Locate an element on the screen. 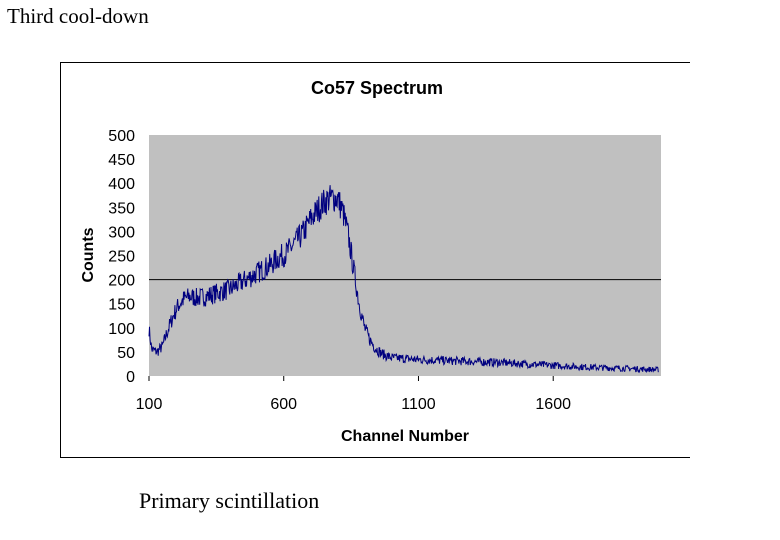 The height and width of the screenshot is (540, 780). y-tick-label: 150 is located at coordinates (121, 305).